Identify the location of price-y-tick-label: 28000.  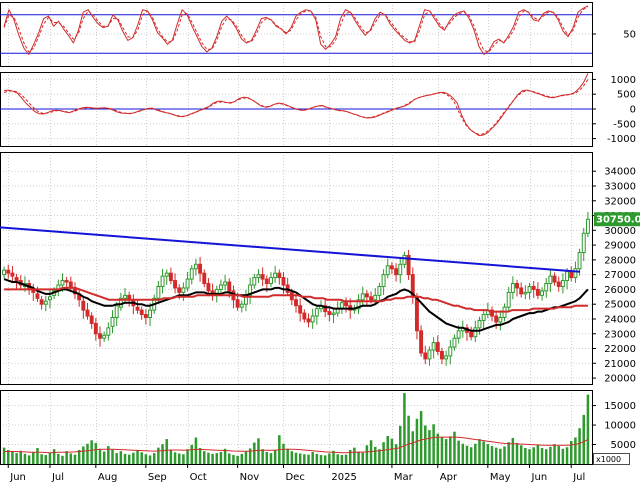
(620, 260).